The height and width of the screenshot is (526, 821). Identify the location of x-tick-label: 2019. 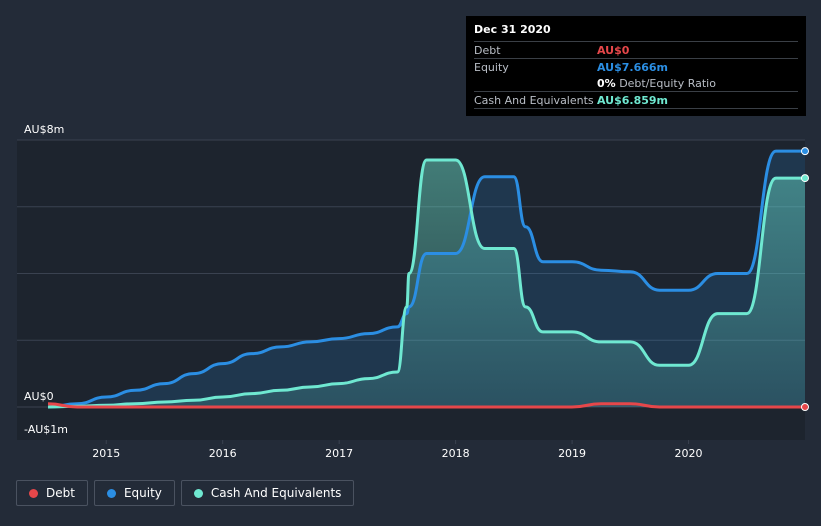
(572, 453).